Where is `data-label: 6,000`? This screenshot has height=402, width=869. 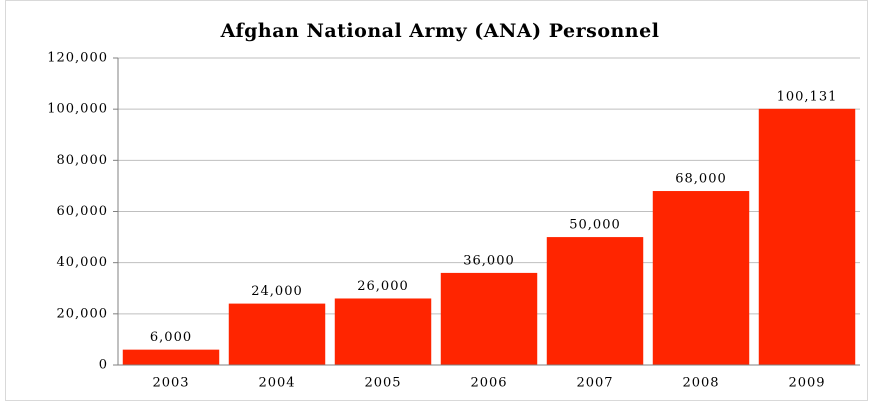
data-label: 6,000 is located at coordinates (171, 337).